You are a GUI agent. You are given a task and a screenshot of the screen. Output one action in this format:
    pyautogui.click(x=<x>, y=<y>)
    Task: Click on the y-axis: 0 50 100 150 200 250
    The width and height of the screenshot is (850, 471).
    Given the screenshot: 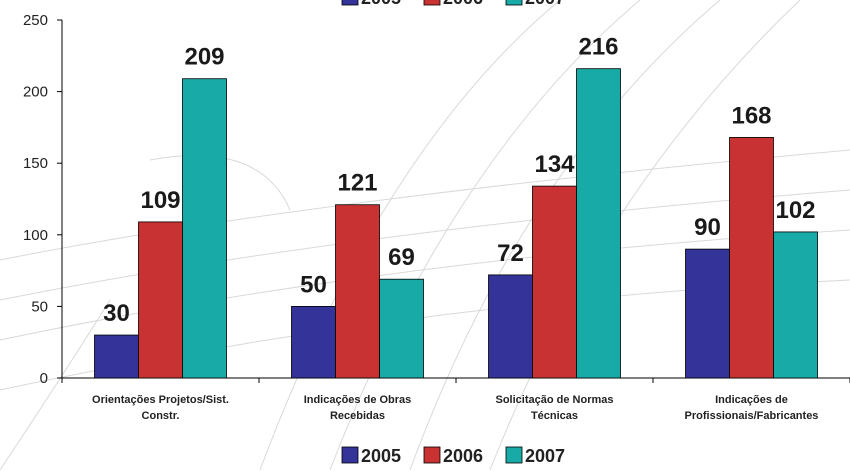 What is the action you would take?
    pyautogui.click(x=43, y=199)
    